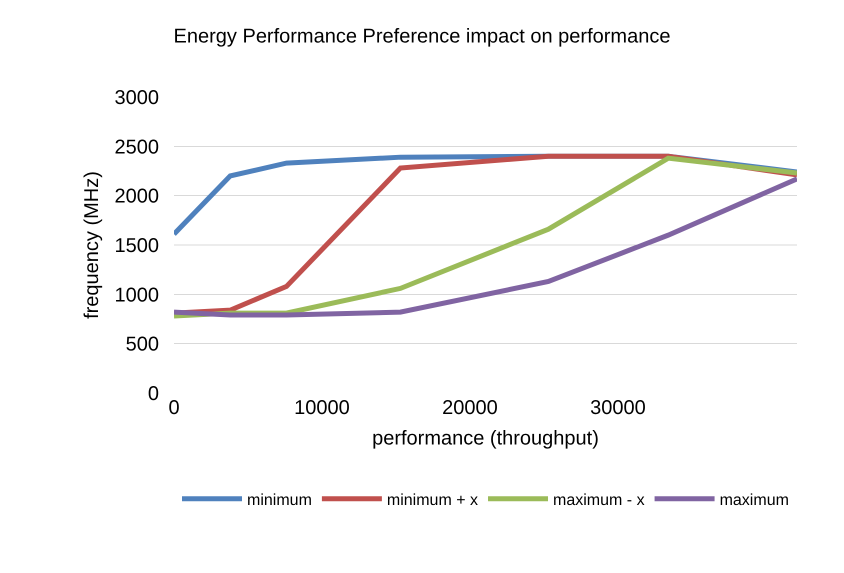 This screenshot has height=573, width=844. Describe the element at coordinates (422, 37) in the screenshot. I see `chart-title: Energy Performance Preference impact on performance` at that location.